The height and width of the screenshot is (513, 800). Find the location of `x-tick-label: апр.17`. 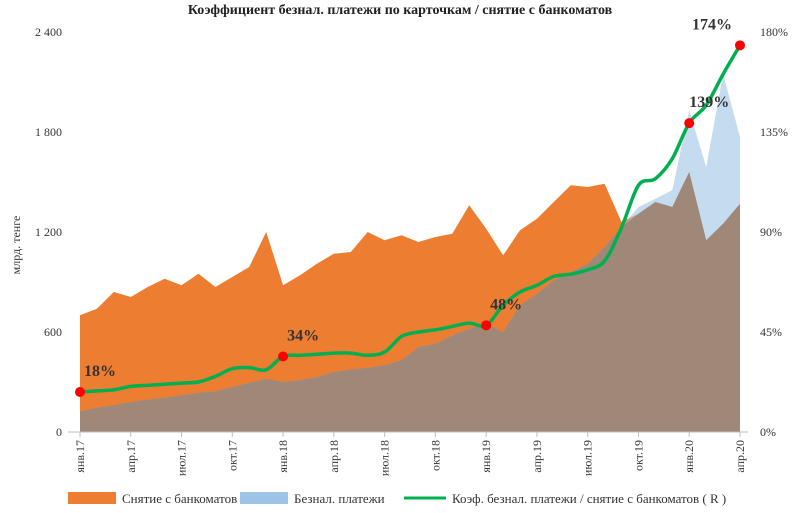

x-tick-label: апр.17 is located at coordinates (131, 456).